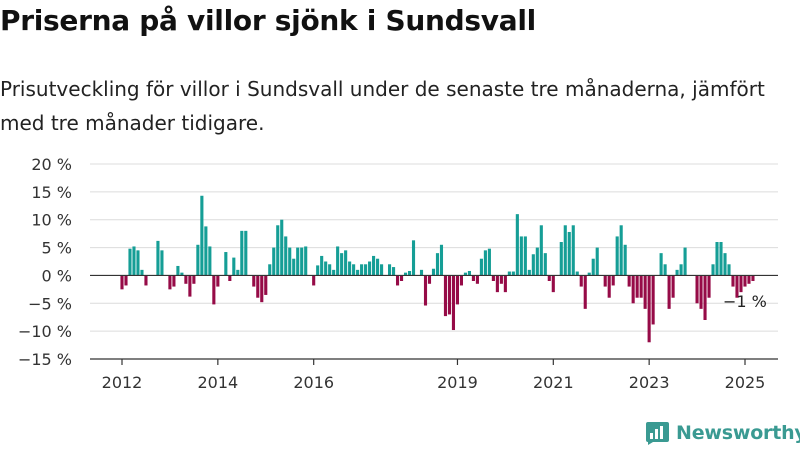 Image resolution: width=800 pixels, height=450 pixels. Describe the element at coordinates (745, 301) in the screenshot. I see `data-label: −1 %` at that location.